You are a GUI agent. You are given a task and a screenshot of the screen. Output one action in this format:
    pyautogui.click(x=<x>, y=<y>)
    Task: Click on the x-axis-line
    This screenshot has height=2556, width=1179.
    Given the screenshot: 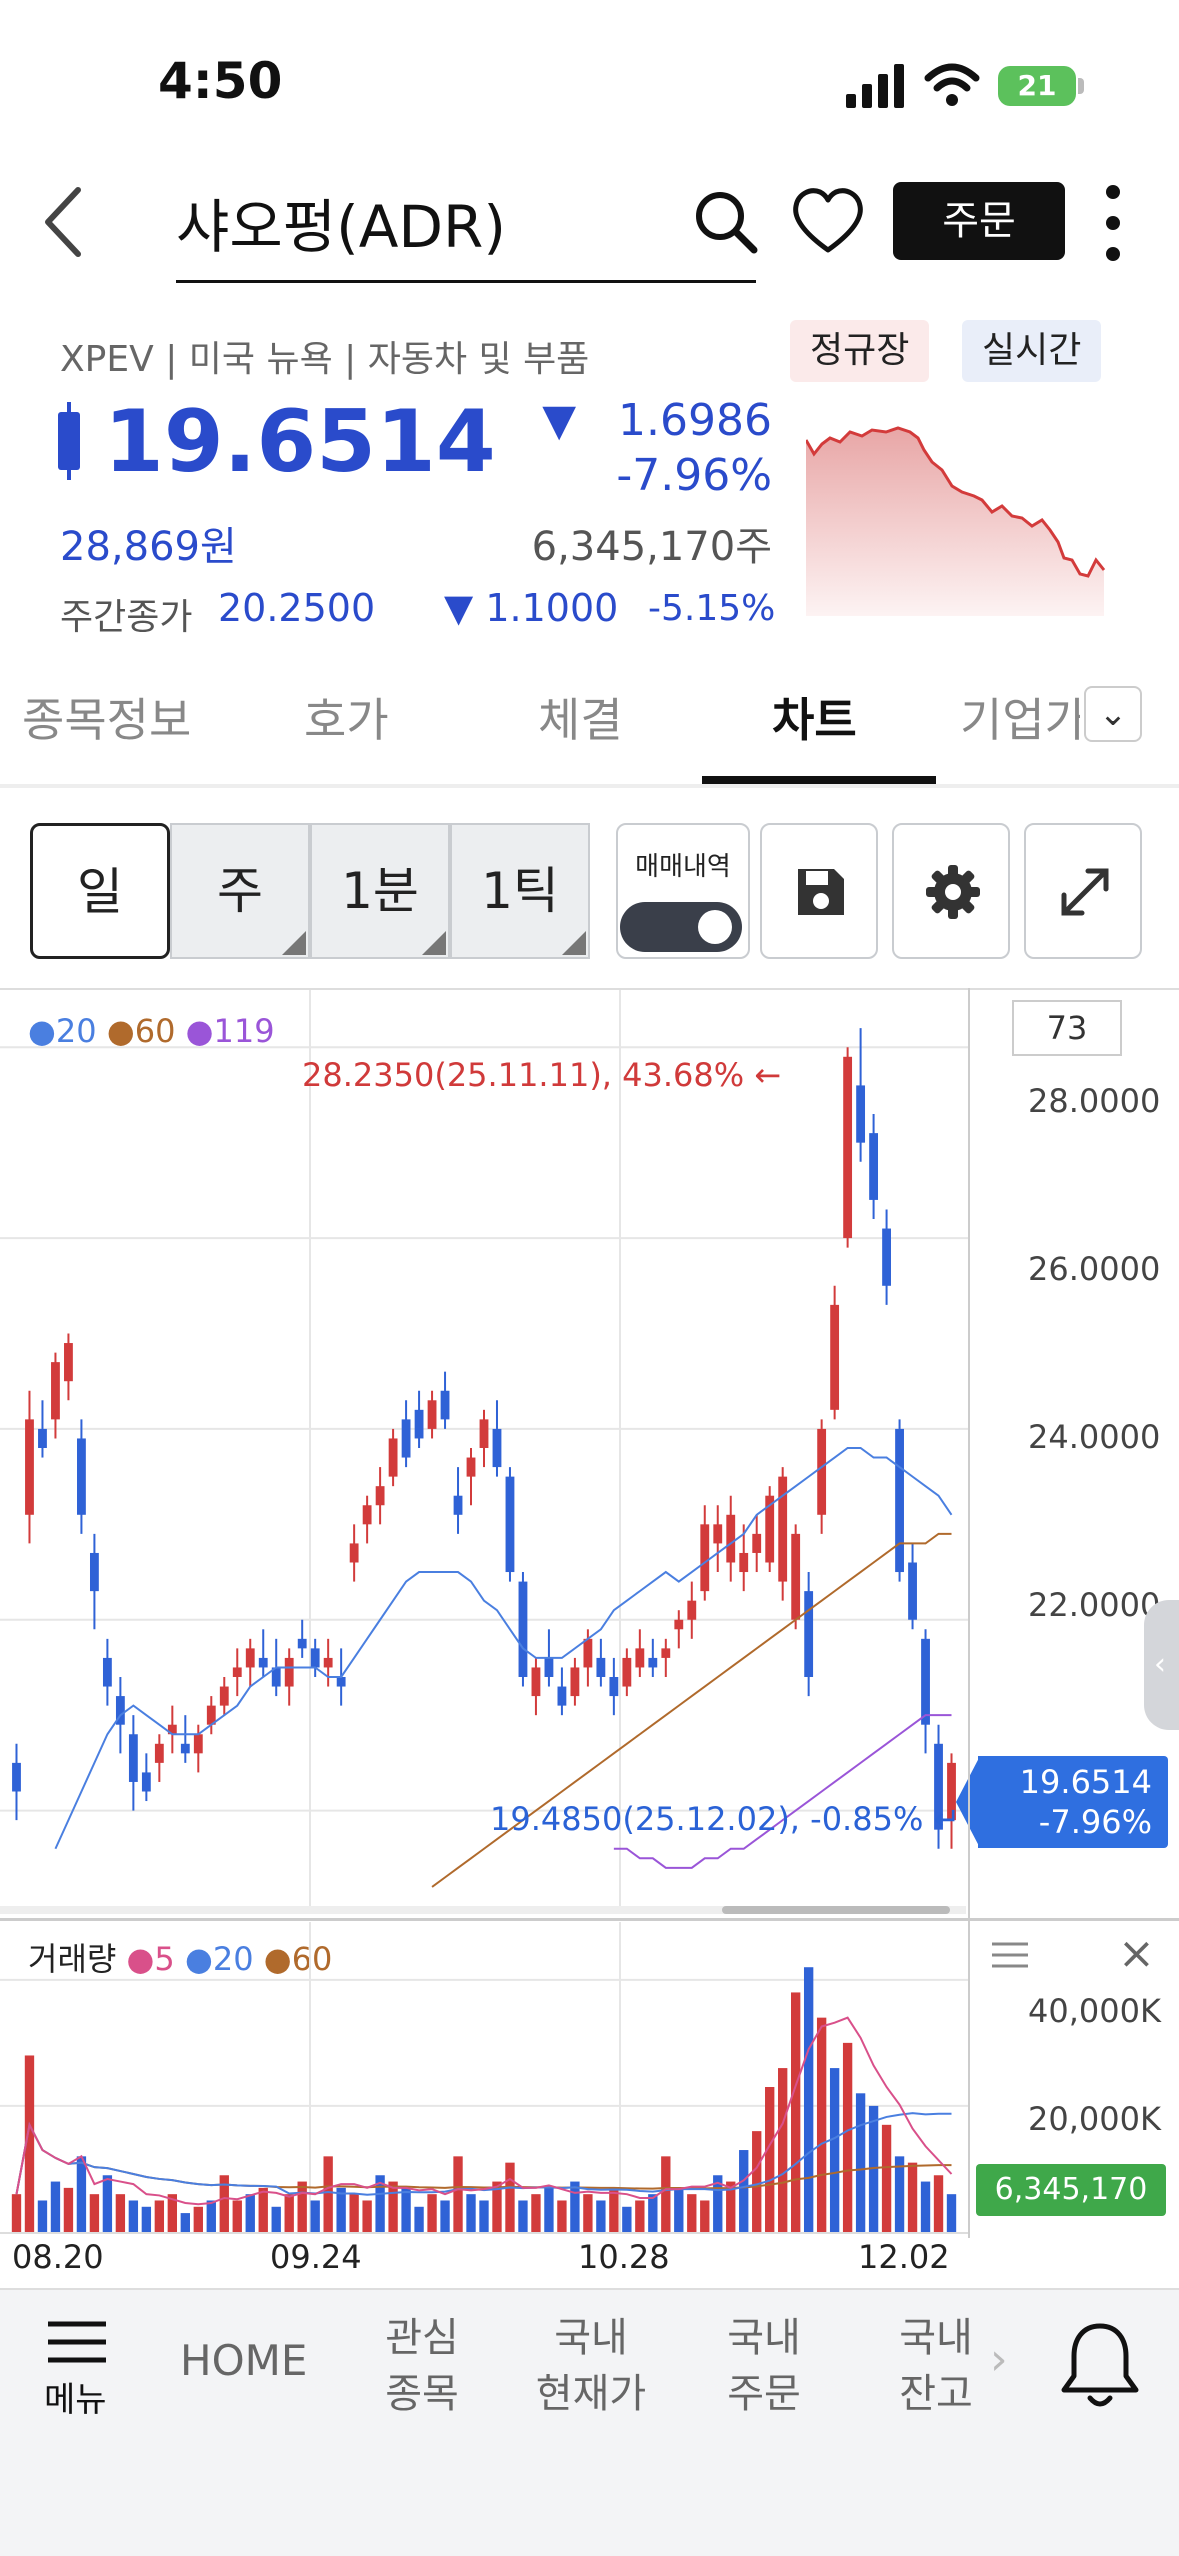 What is the action you would take?
    pyautogui.click(x=484, y=2233)
    